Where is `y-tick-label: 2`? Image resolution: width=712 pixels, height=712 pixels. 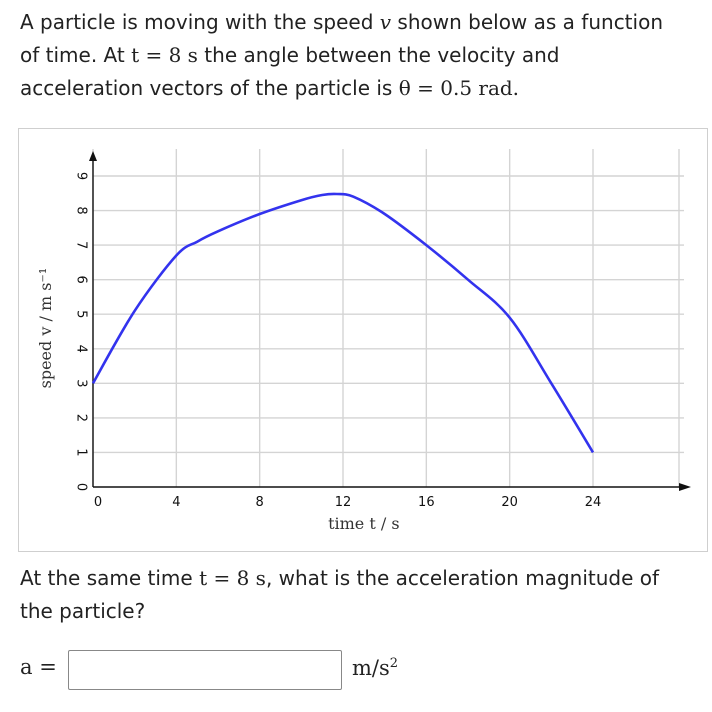 y-tick-label: 2 is located at coordinates (81, 418).